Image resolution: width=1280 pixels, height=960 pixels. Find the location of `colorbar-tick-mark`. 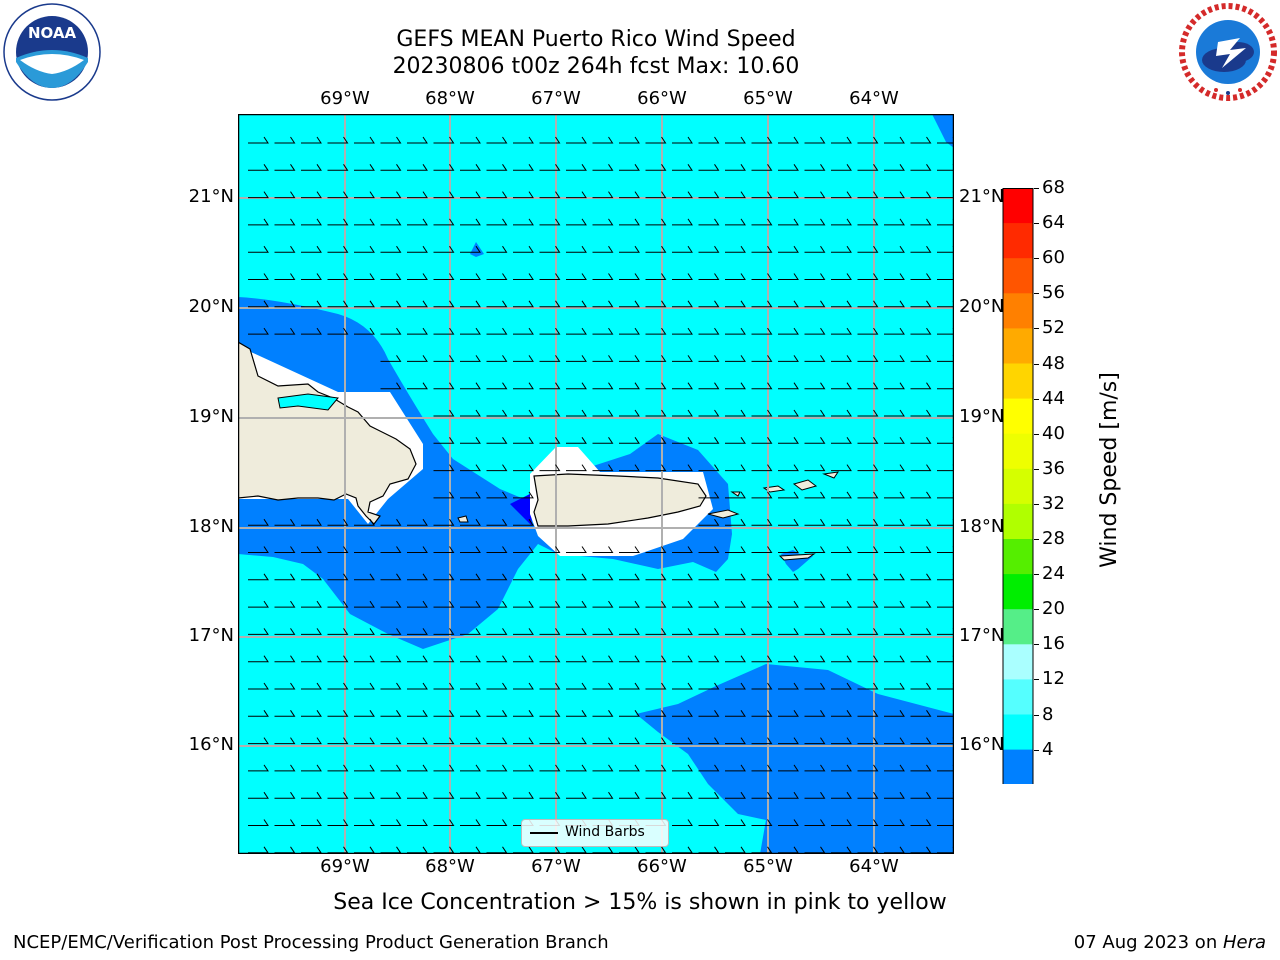

colorbar-tick-mark is located at coordinates (1036, 224).